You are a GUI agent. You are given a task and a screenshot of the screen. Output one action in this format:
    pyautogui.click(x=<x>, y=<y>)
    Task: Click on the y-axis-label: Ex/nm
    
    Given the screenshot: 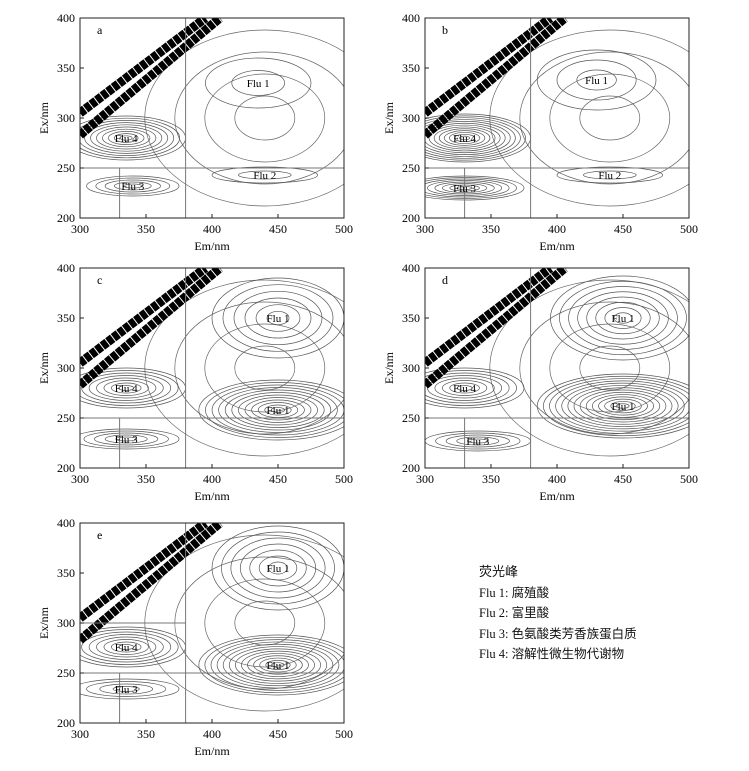 What is the action you would take?
    pyautogui.click(x=389, y=117)
    